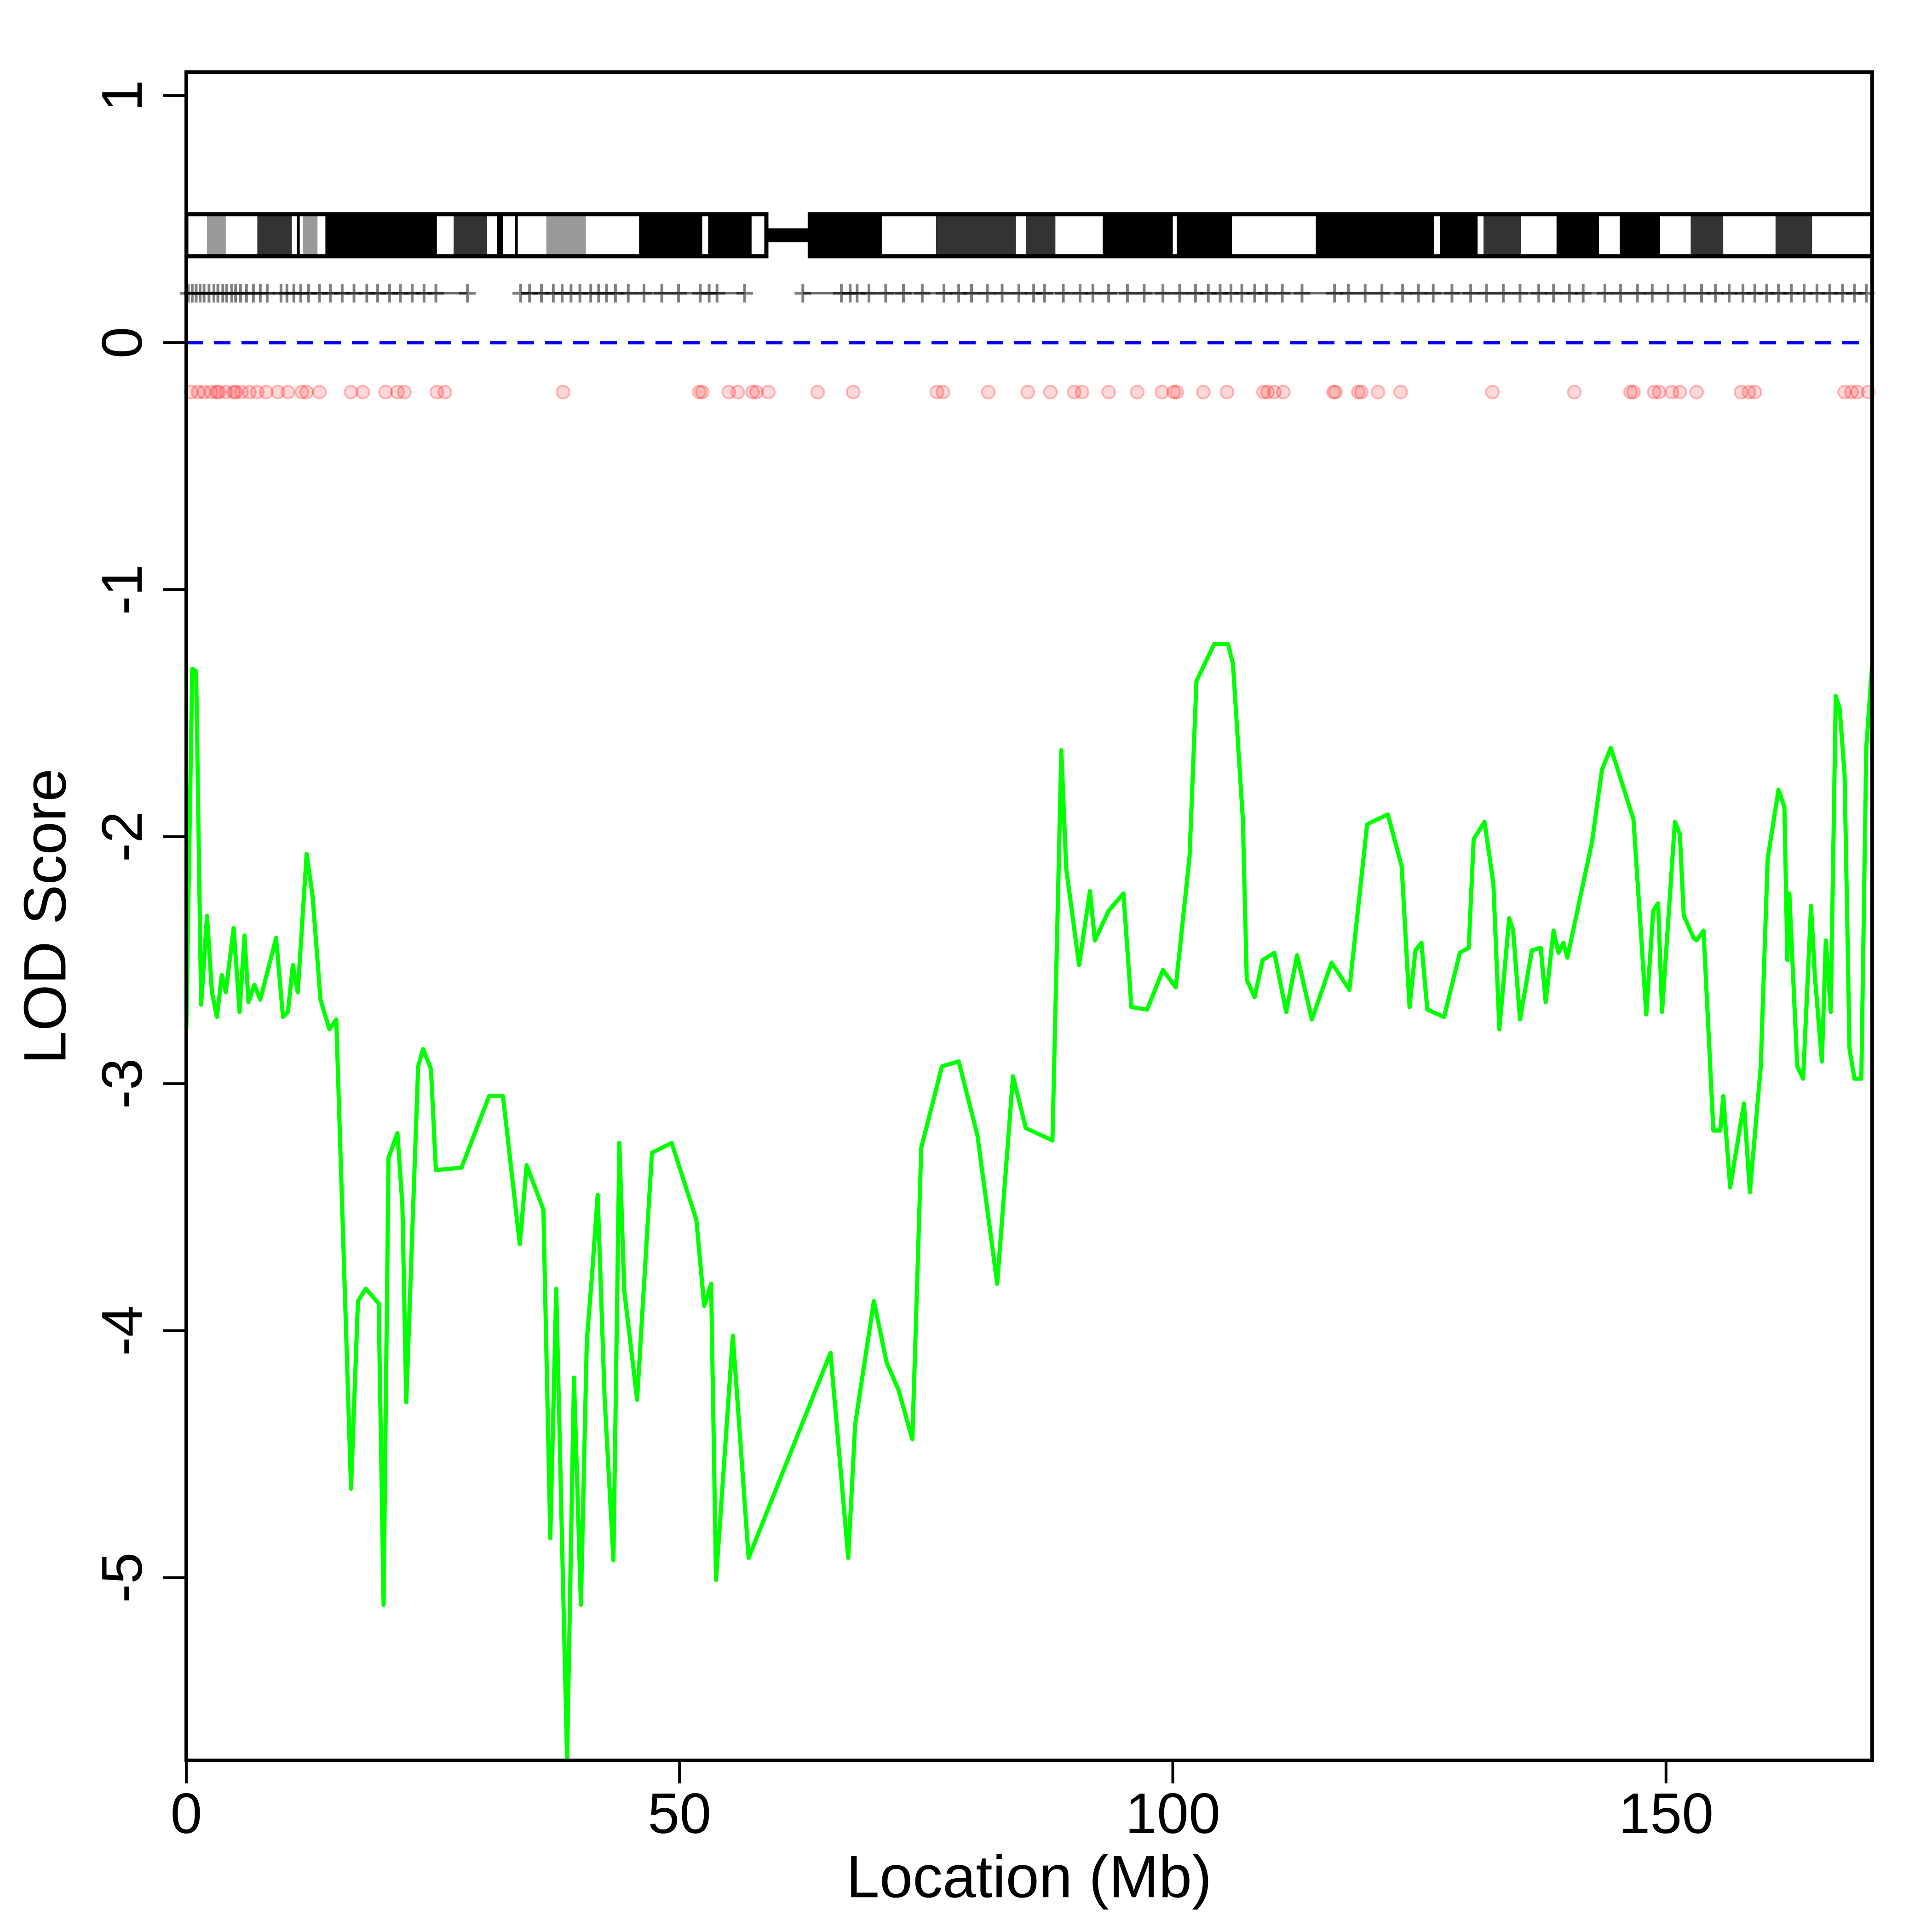 The height and width of the screenshot is (1932, 1932). What do you see at coordinates (122, 836) in the screenshot?
I see `y-tick-label: -2` at bounding box center [122, 836].